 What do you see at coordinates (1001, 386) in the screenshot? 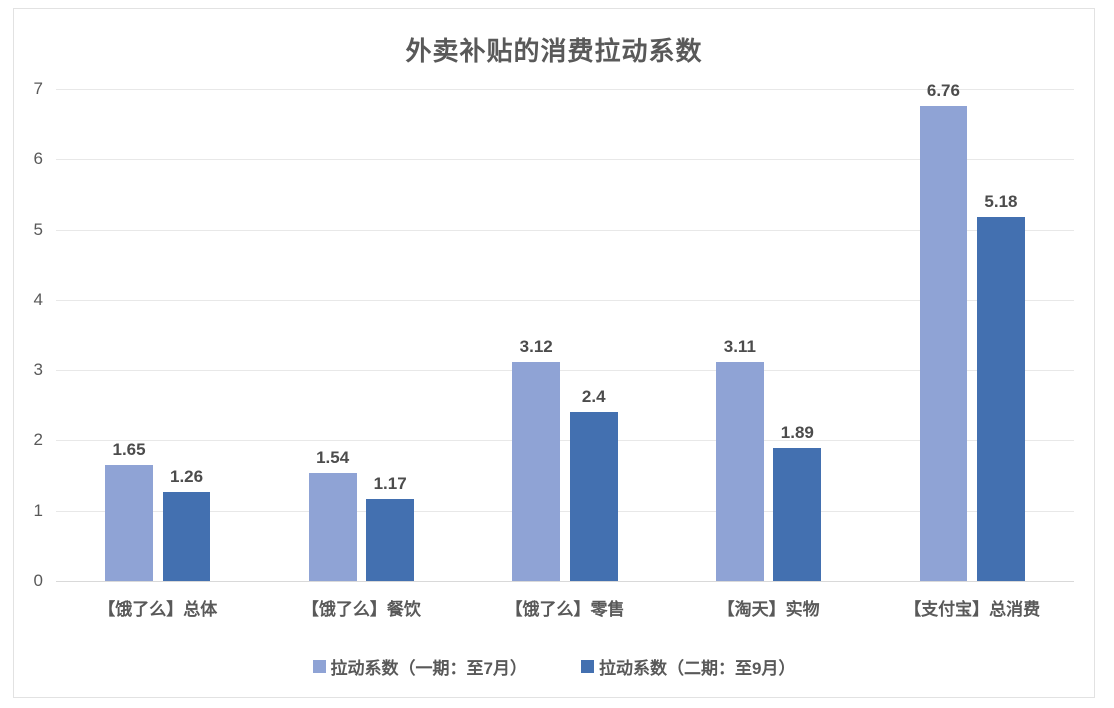
I see `bar: 5.18` at bounding box center [1001, 386].